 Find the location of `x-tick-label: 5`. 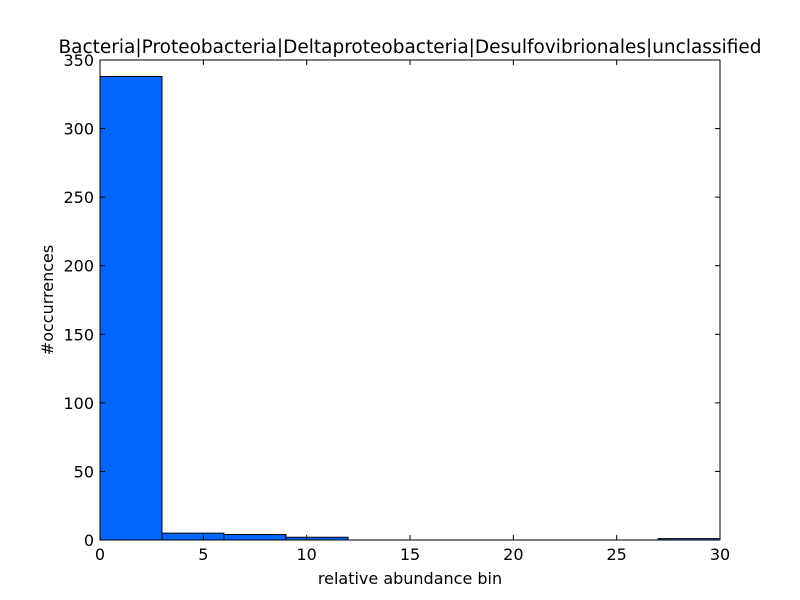

x-tick-label: 5 is located at coordinates (203, 554).